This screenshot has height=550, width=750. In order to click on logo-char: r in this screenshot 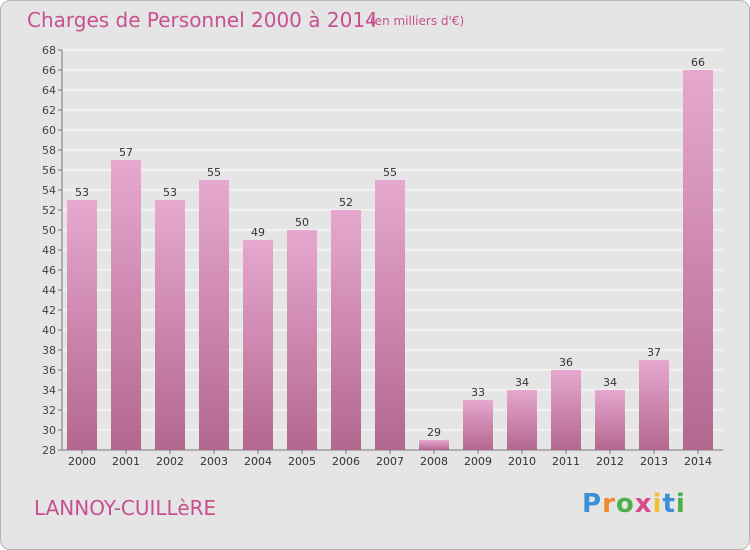, I will do `click(609, 504)`.